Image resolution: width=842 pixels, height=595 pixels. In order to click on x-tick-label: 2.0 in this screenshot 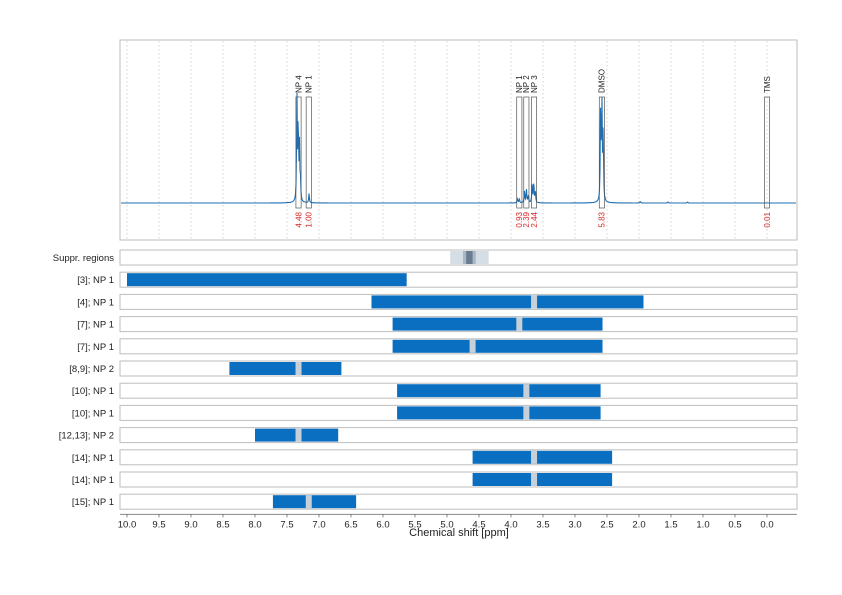, I will do `click(638, 524)`.